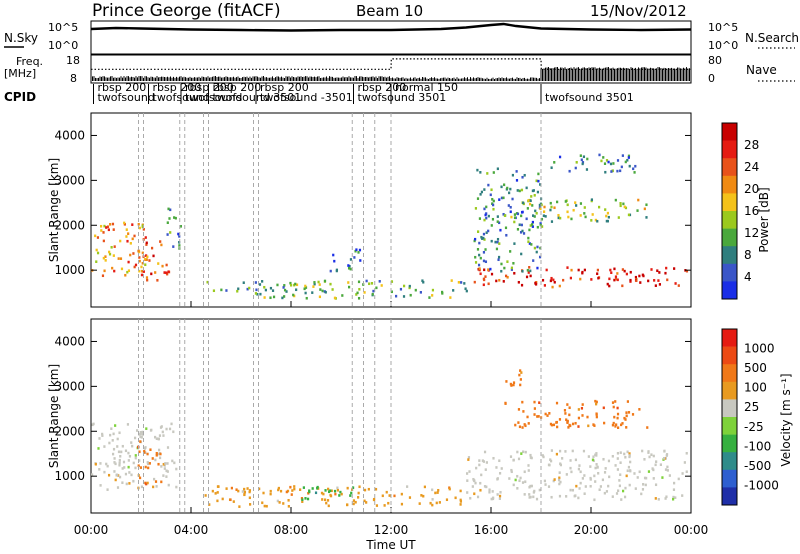 Image resolution: width=800 pixels, height=554 pixels. What do you see at coordinates (750, 417) in the screenshot?
I see `velocity-colorbar: 1000 500 100 25 -25 -100 -500 -1000` at bounding box center [750, 417].